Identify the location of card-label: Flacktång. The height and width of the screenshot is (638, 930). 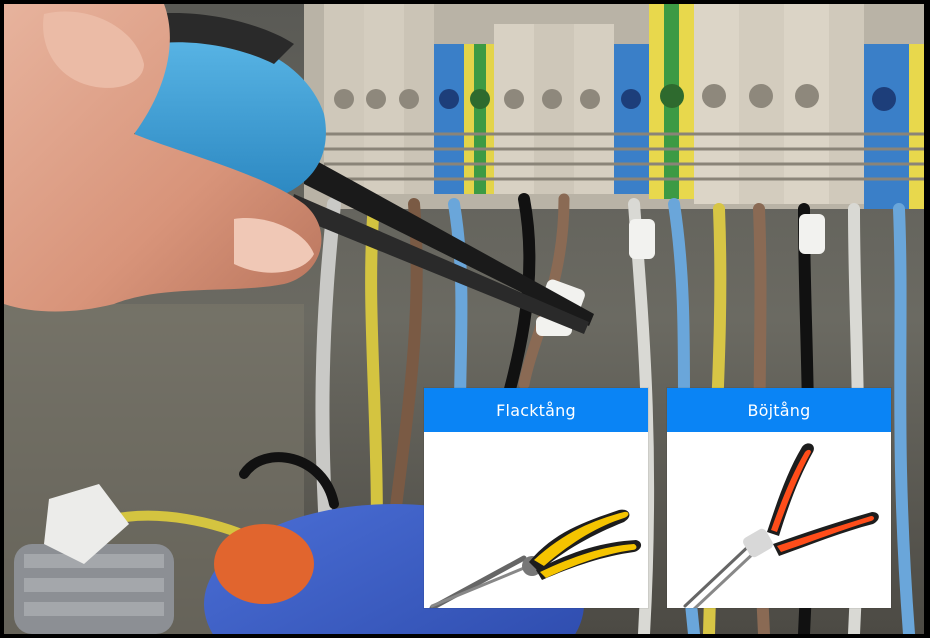
(536, 410).